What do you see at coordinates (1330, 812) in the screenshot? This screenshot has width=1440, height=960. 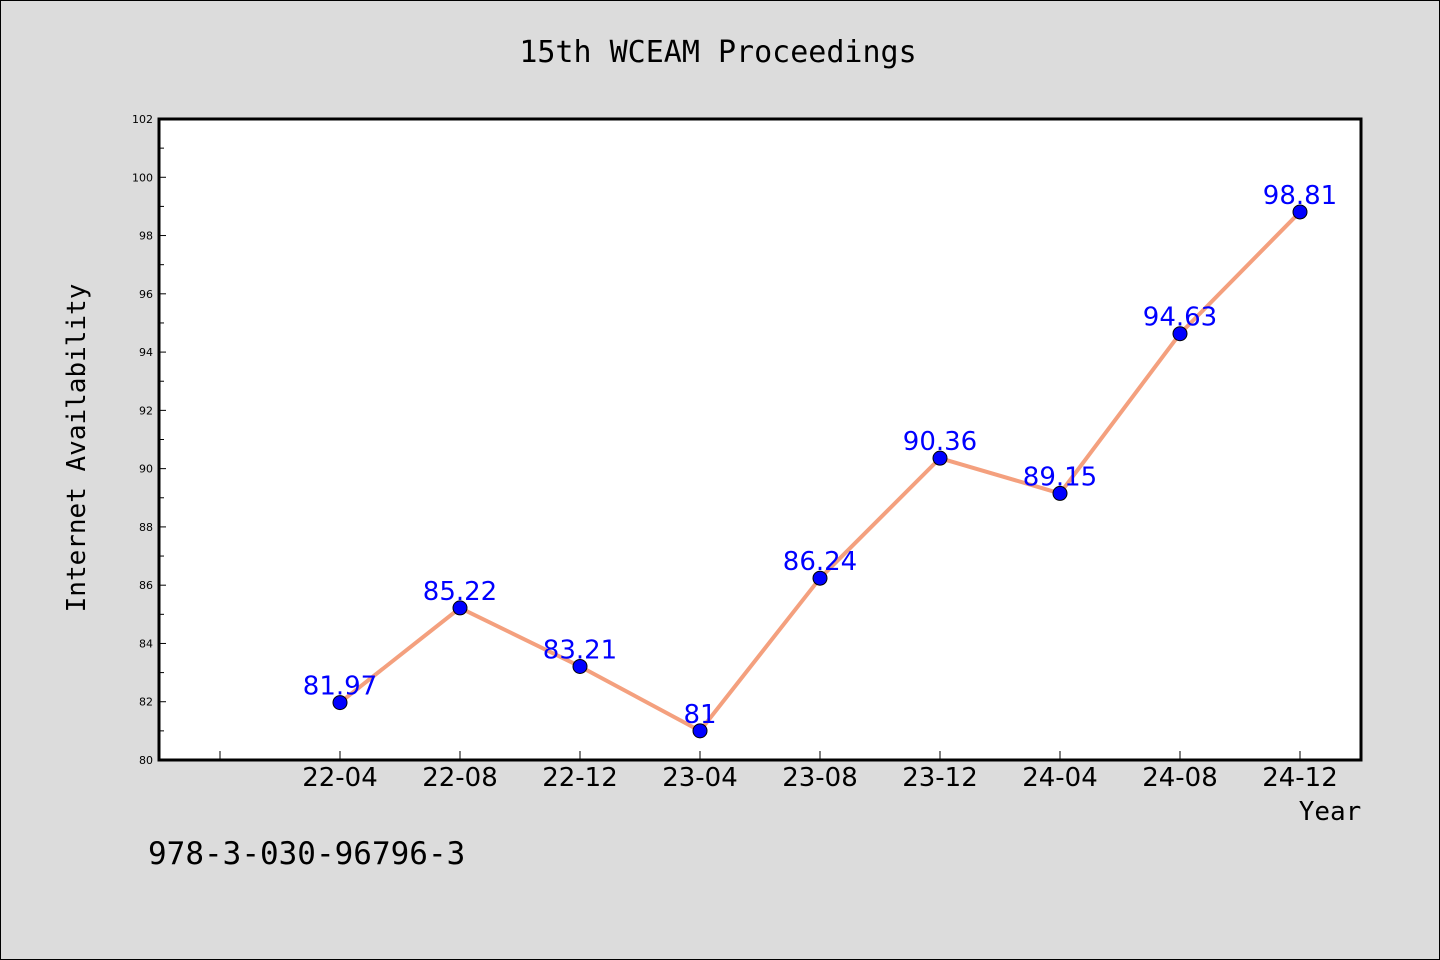 I see `x-axis-label: Year` at bounding box center [1330, 812].